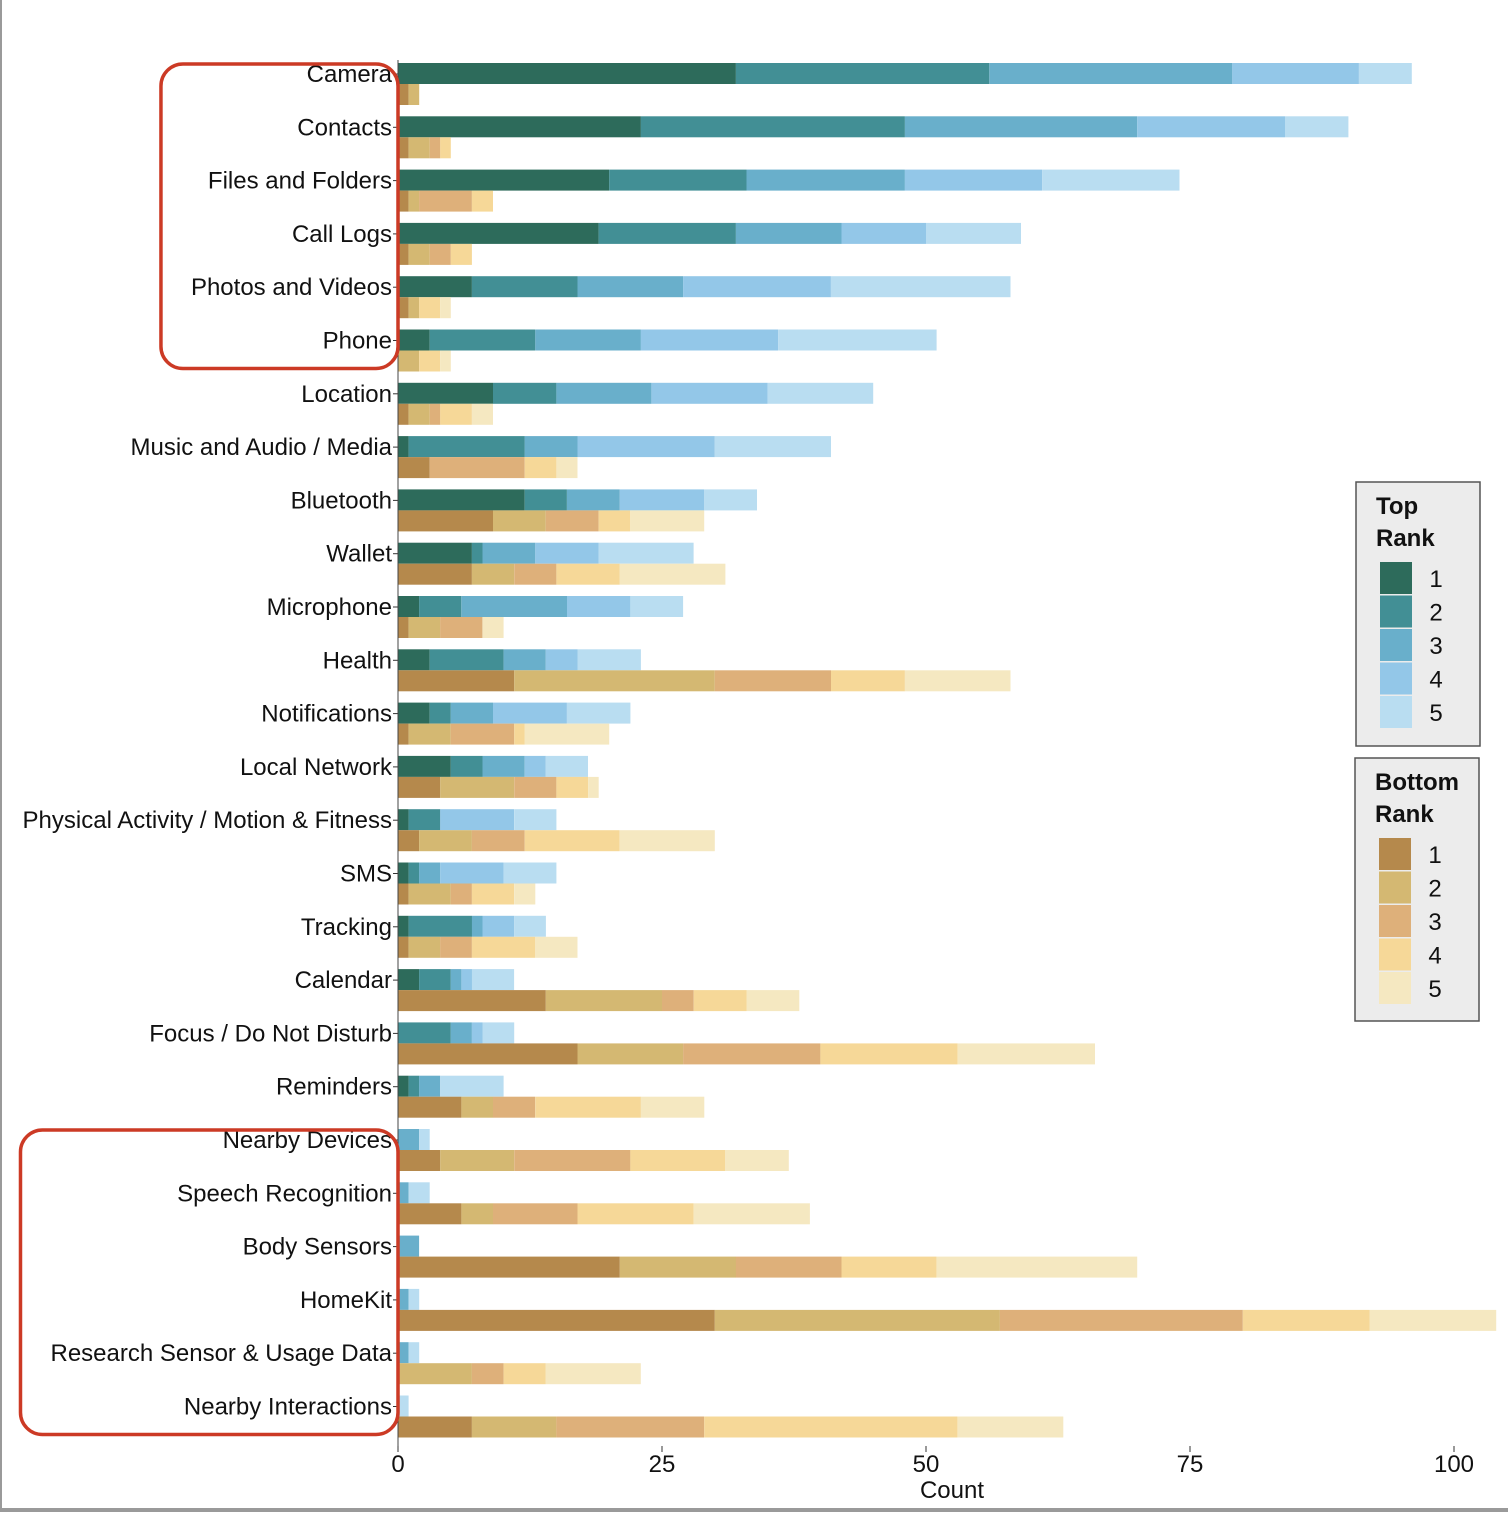 Image resolution: width=1508 pixels, height=1517 pixels. Describe the element at coordinates (1111, 73) in the screenshot. I see `bar-top-rank-3-camera` at that location.